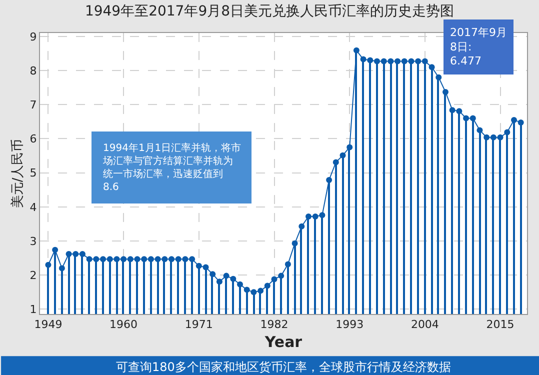 Image resolution: width=539 pixels, height=375 pixels. Describe the element at coordinates (33, 37) in the screenshot. I see `y-tick-label: 9` at that location.